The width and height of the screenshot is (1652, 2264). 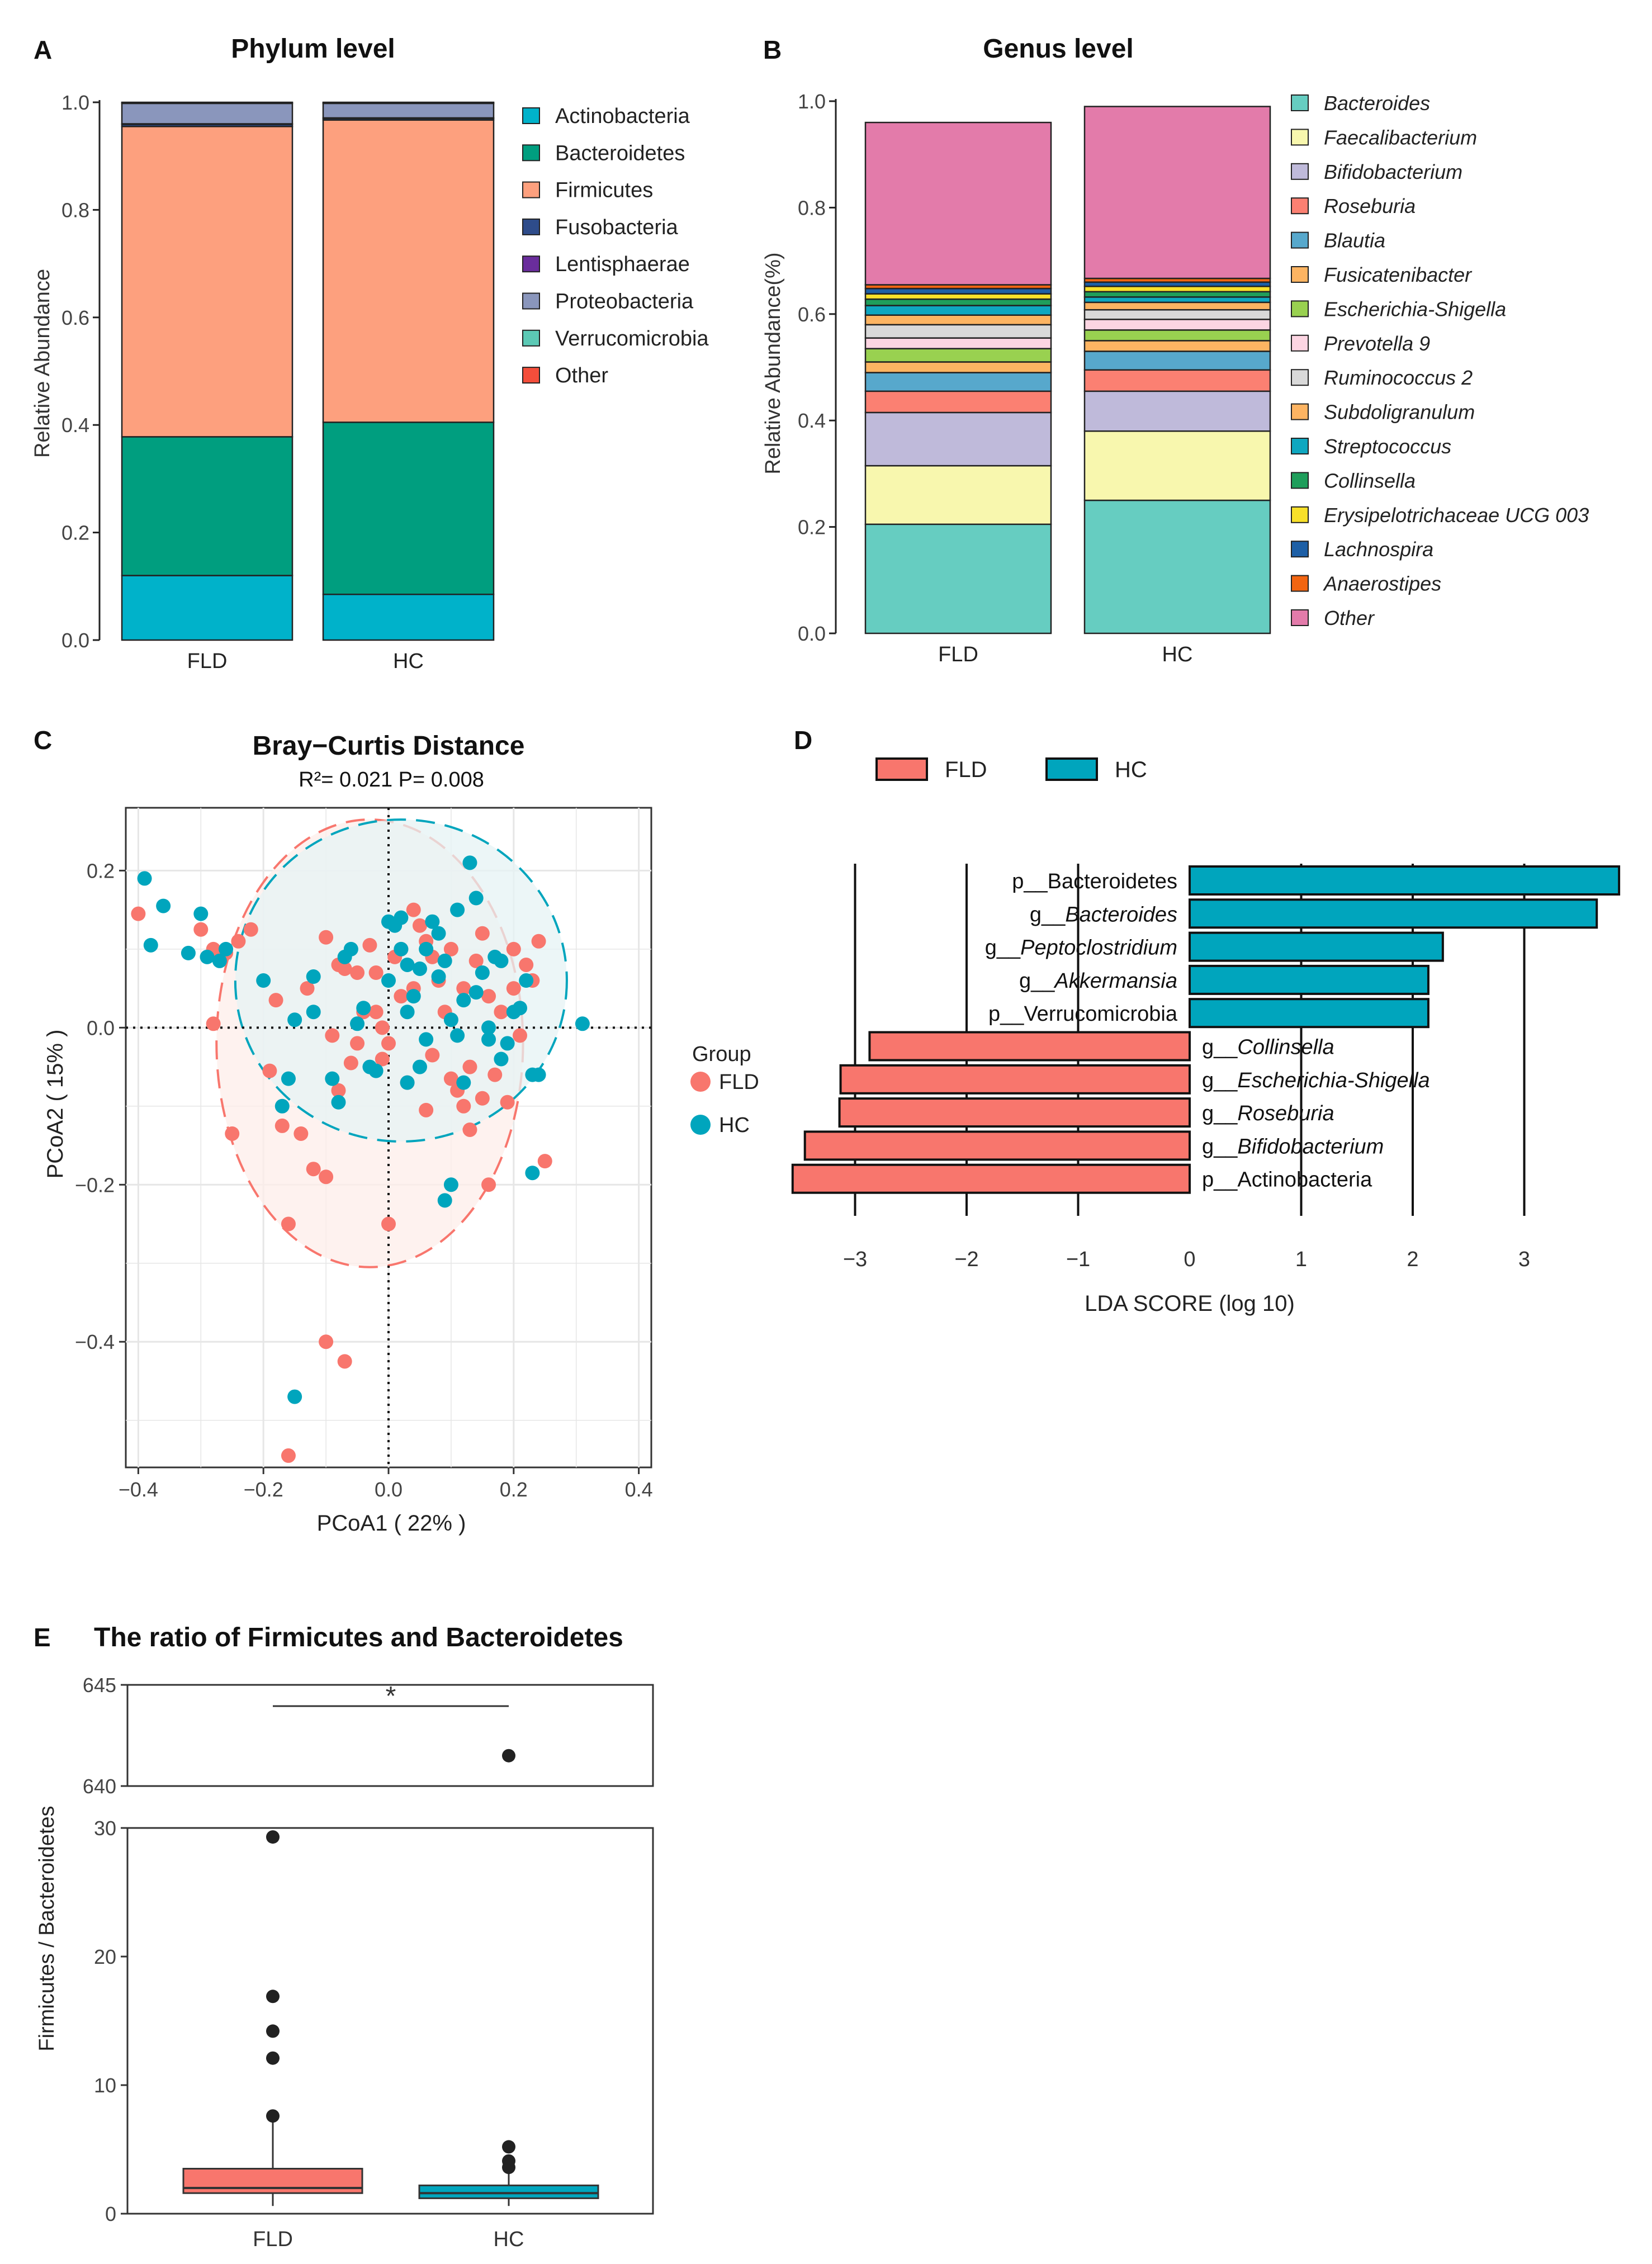 I want to click on legend-swatch-blautia, so click(x=1300, y=240).